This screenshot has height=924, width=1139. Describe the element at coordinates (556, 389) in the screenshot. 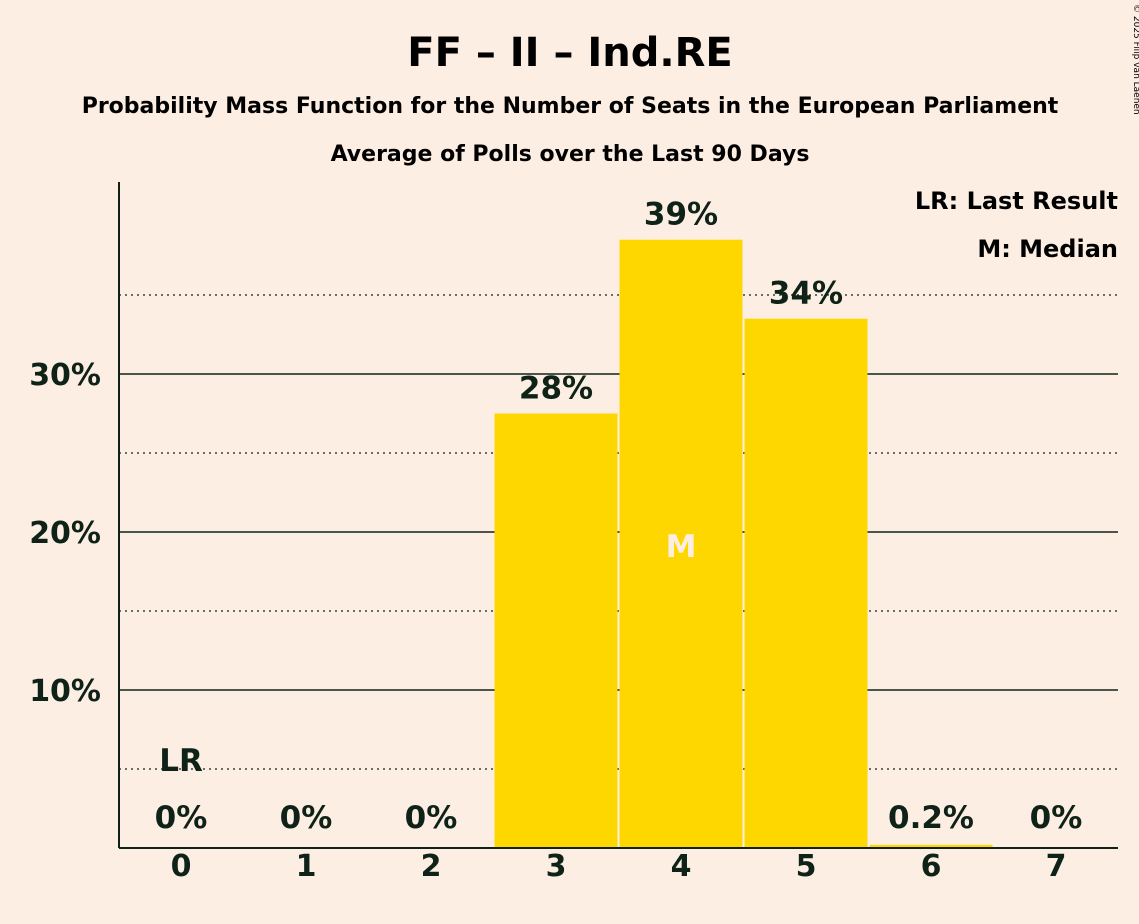

I see `value-label-3: 28%` at that location.